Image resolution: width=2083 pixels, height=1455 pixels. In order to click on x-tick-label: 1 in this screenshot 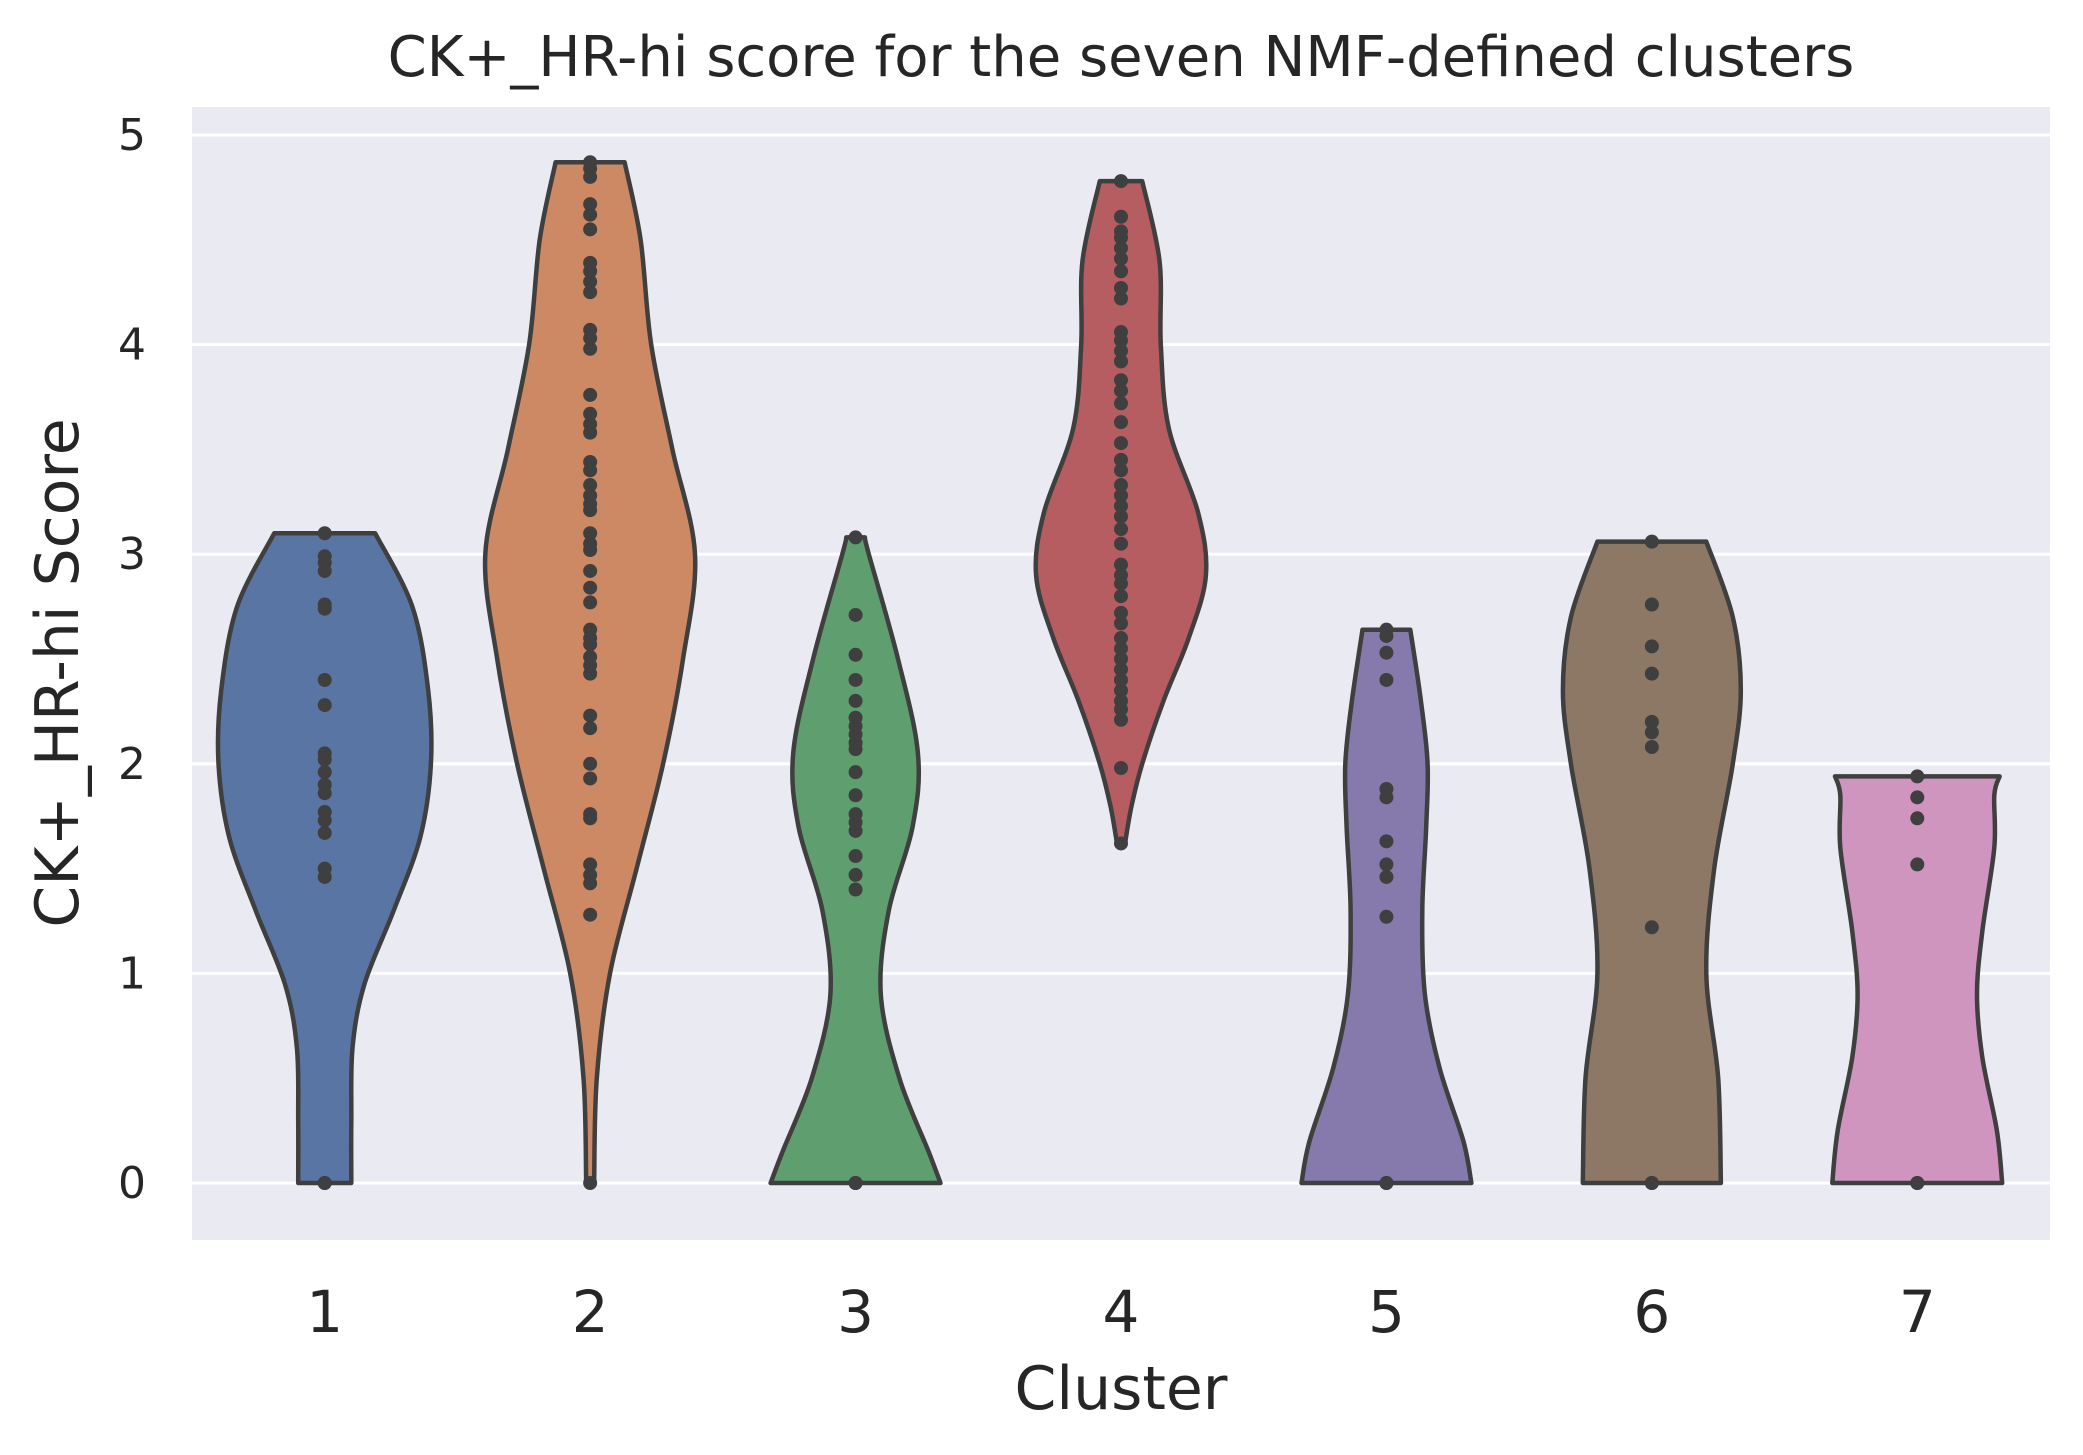, I will do `click(324, 1312)`.